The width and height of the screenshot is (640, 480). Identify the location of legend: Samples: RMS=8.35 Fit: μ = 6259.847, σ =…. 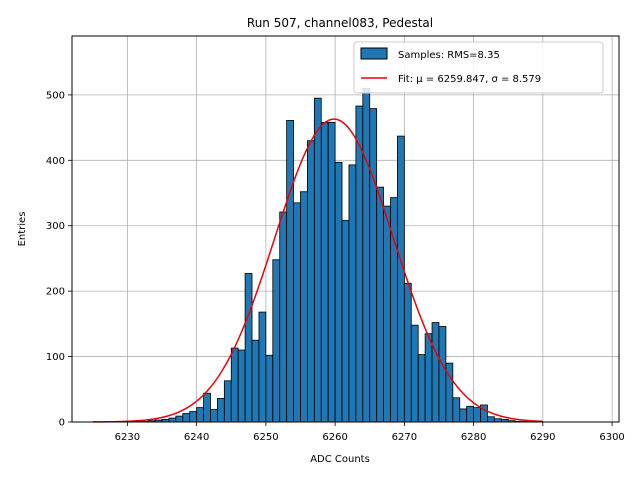
(478, 67).